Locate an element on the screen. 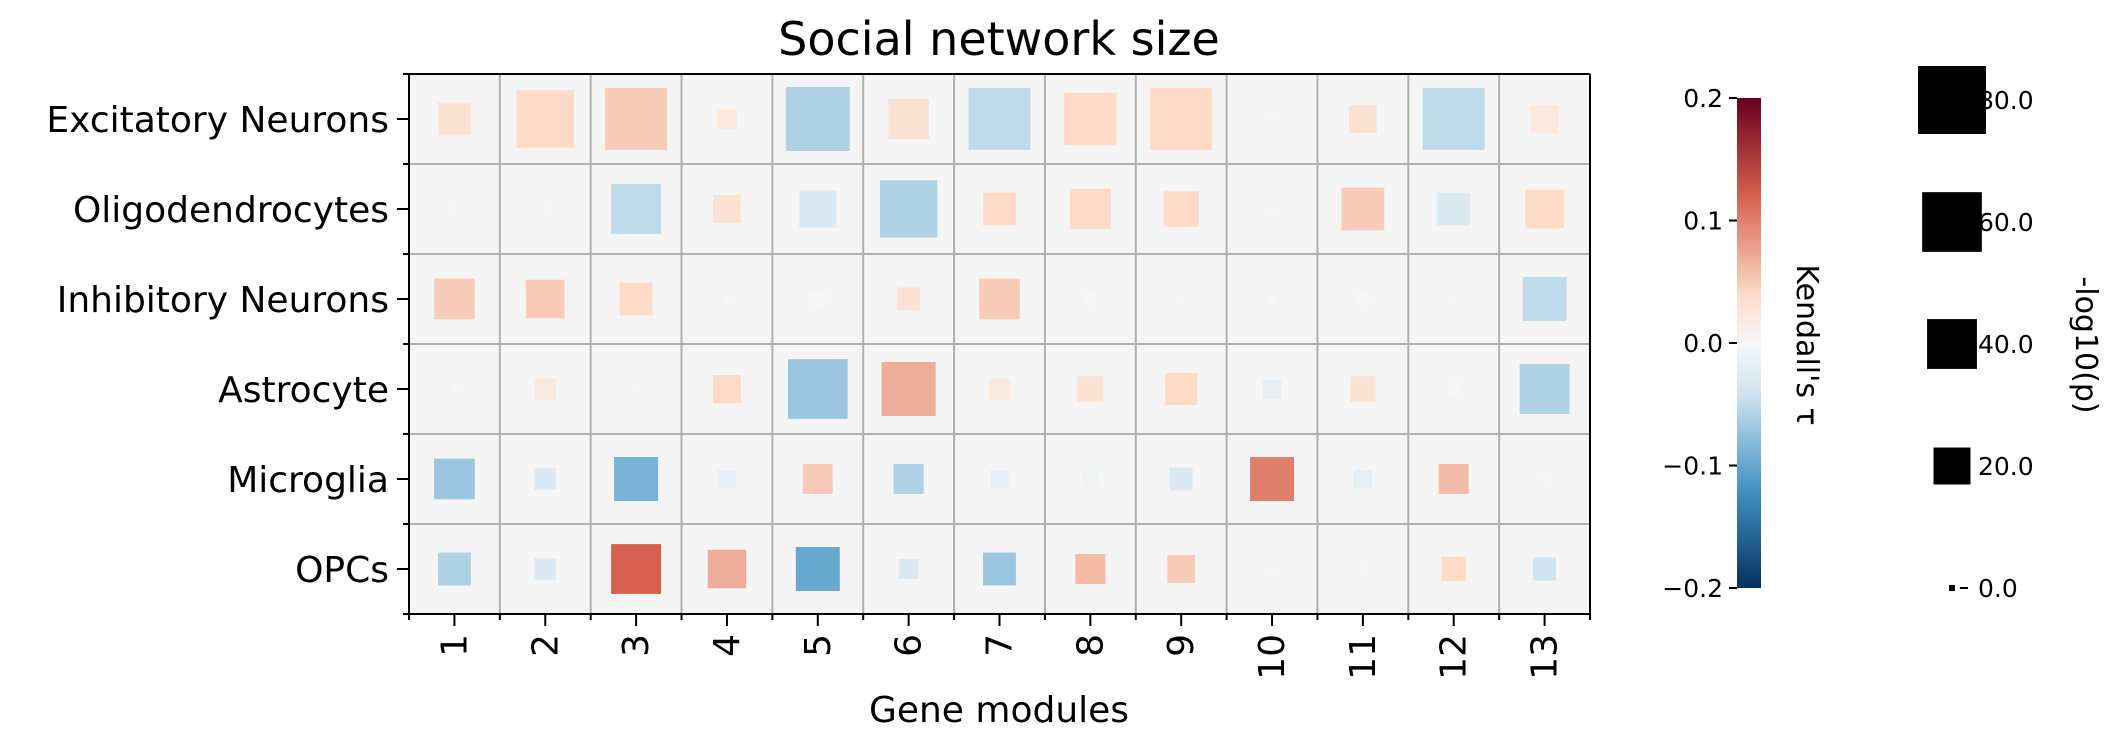  x-tick-label: 13 is located at coordinates (1545, 657).